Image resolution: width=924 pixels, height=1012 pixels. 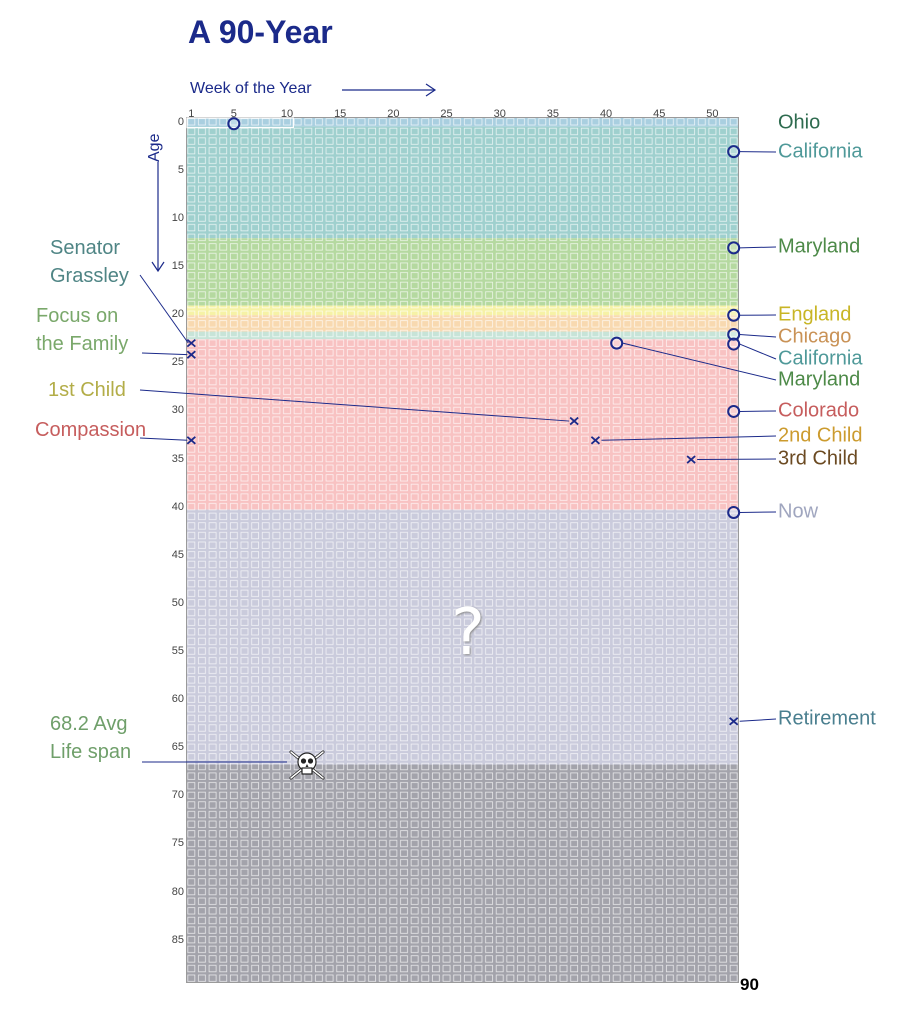 I want to click on event-label-now: Now, so click(x=798, y=511).